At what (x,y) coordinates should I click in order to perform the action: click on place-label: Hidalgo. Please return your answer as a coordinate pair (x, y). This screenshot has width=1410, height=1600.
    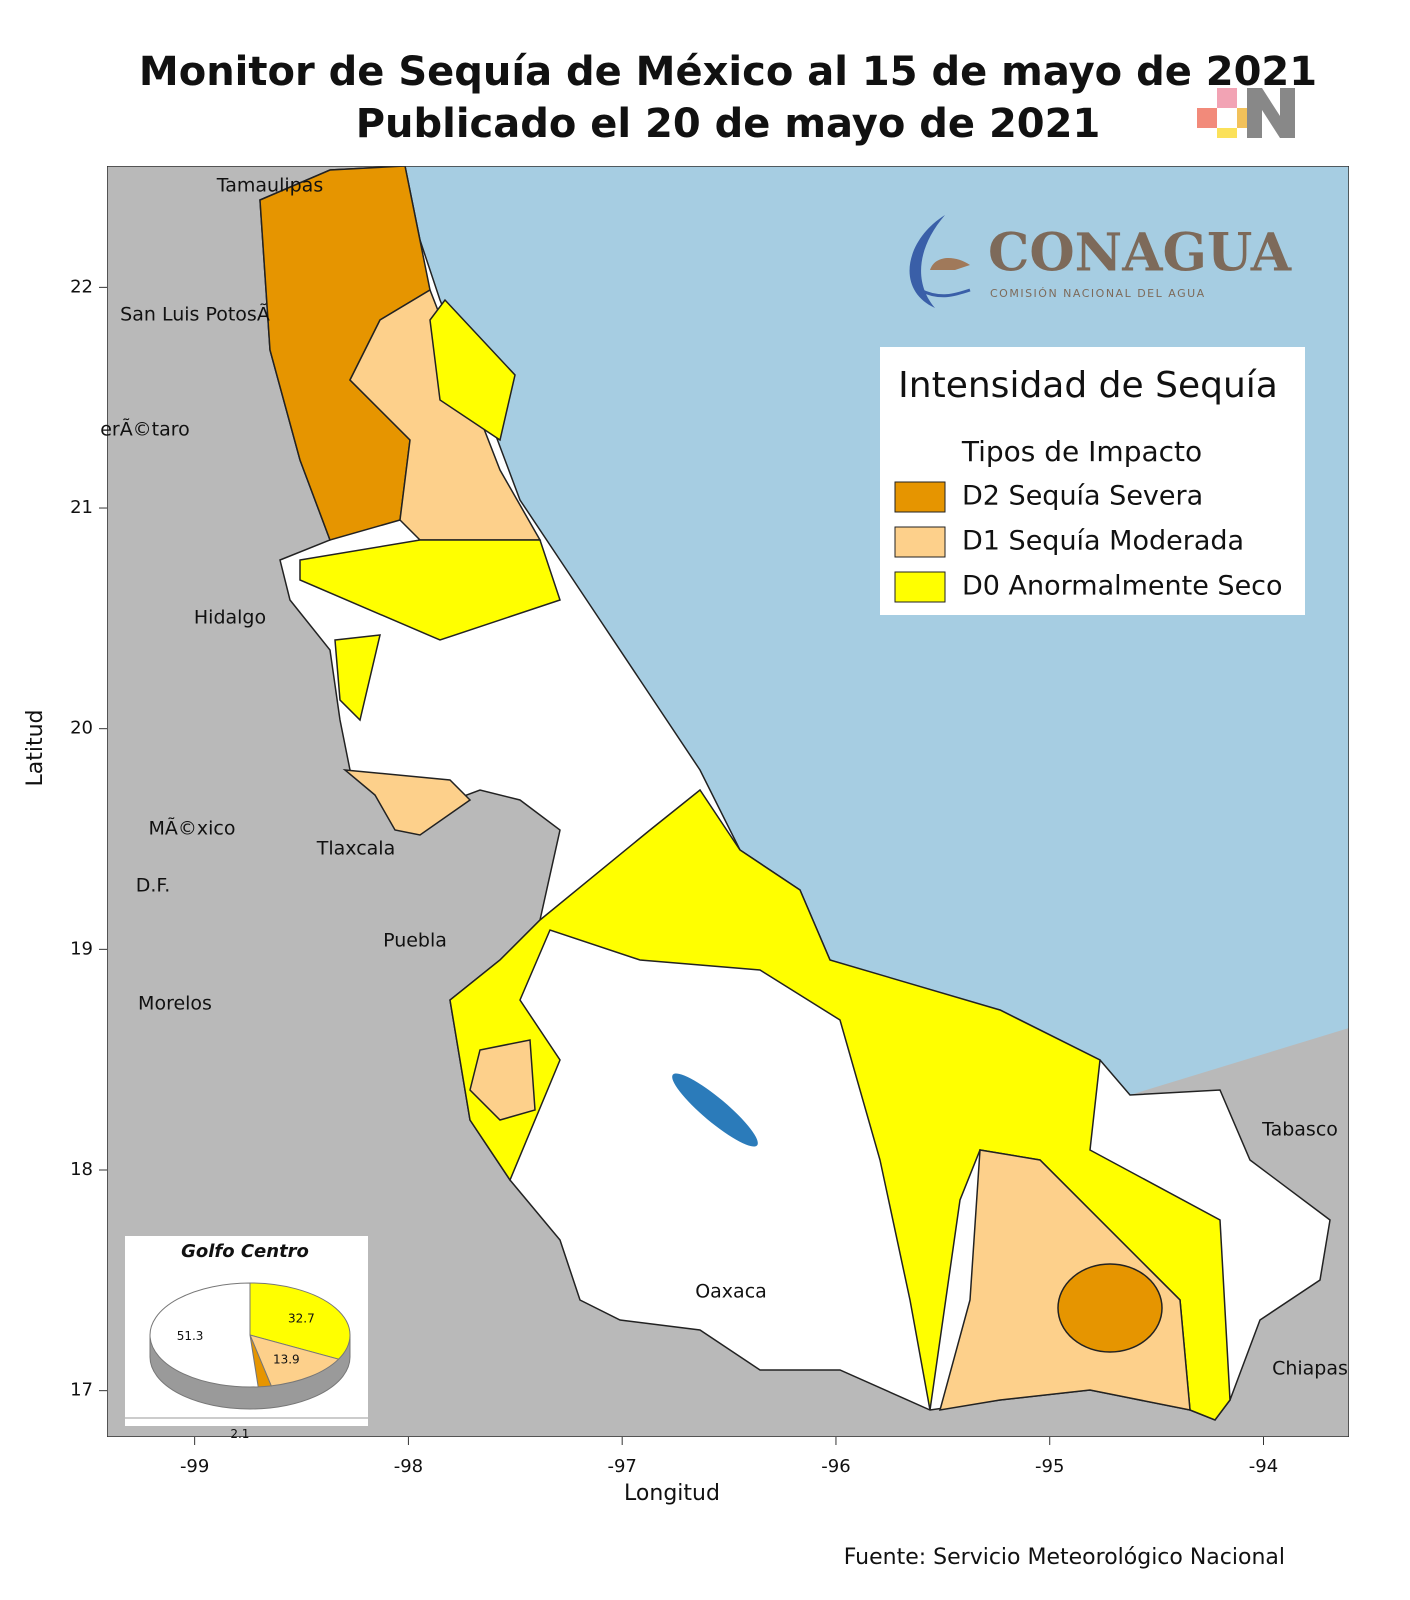
    Looking at the image, I should click on (230, 618).